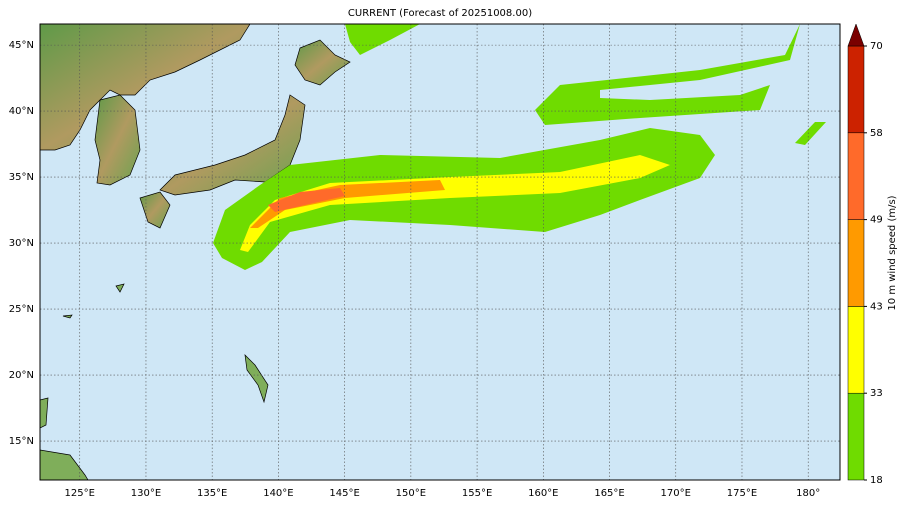 This screenshot has height=507, width=908. Describe the element at coordinates (876, 220) in the screenshot. I see `colorbar-tick-label: 49` at that location.